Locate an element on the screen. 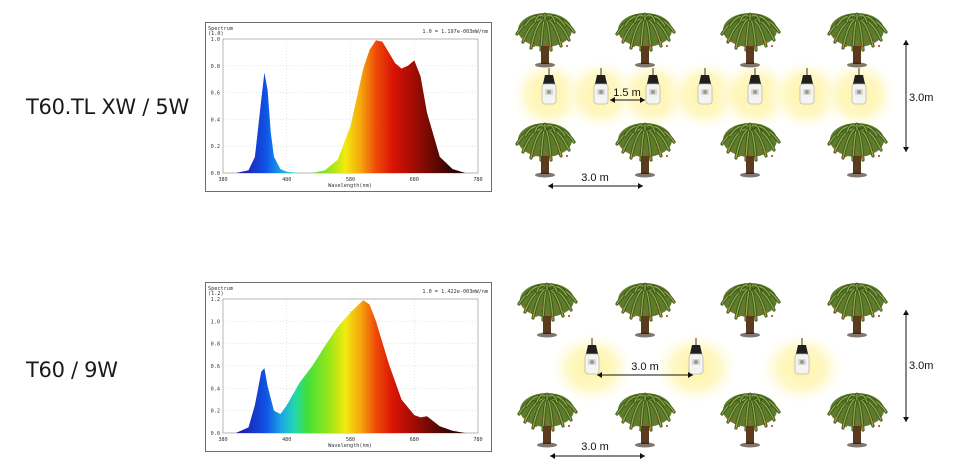 The image size is (960, 466). row-spacing-label-2: 3.0m is located at coordinates (921, 366).